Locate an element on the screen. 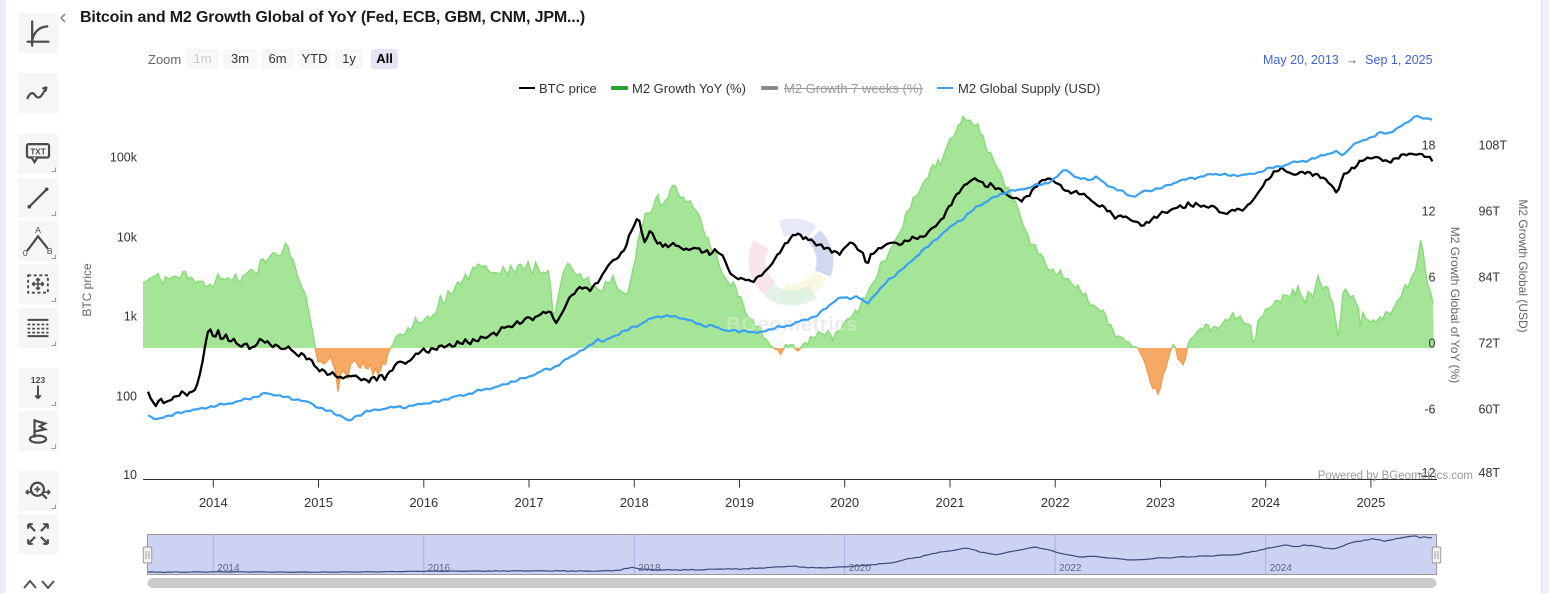 The width and height of the screenshot is (1549, 594). svg-text: M2 Growth Global of YoY (%) is located at coordinates (1455, 305).